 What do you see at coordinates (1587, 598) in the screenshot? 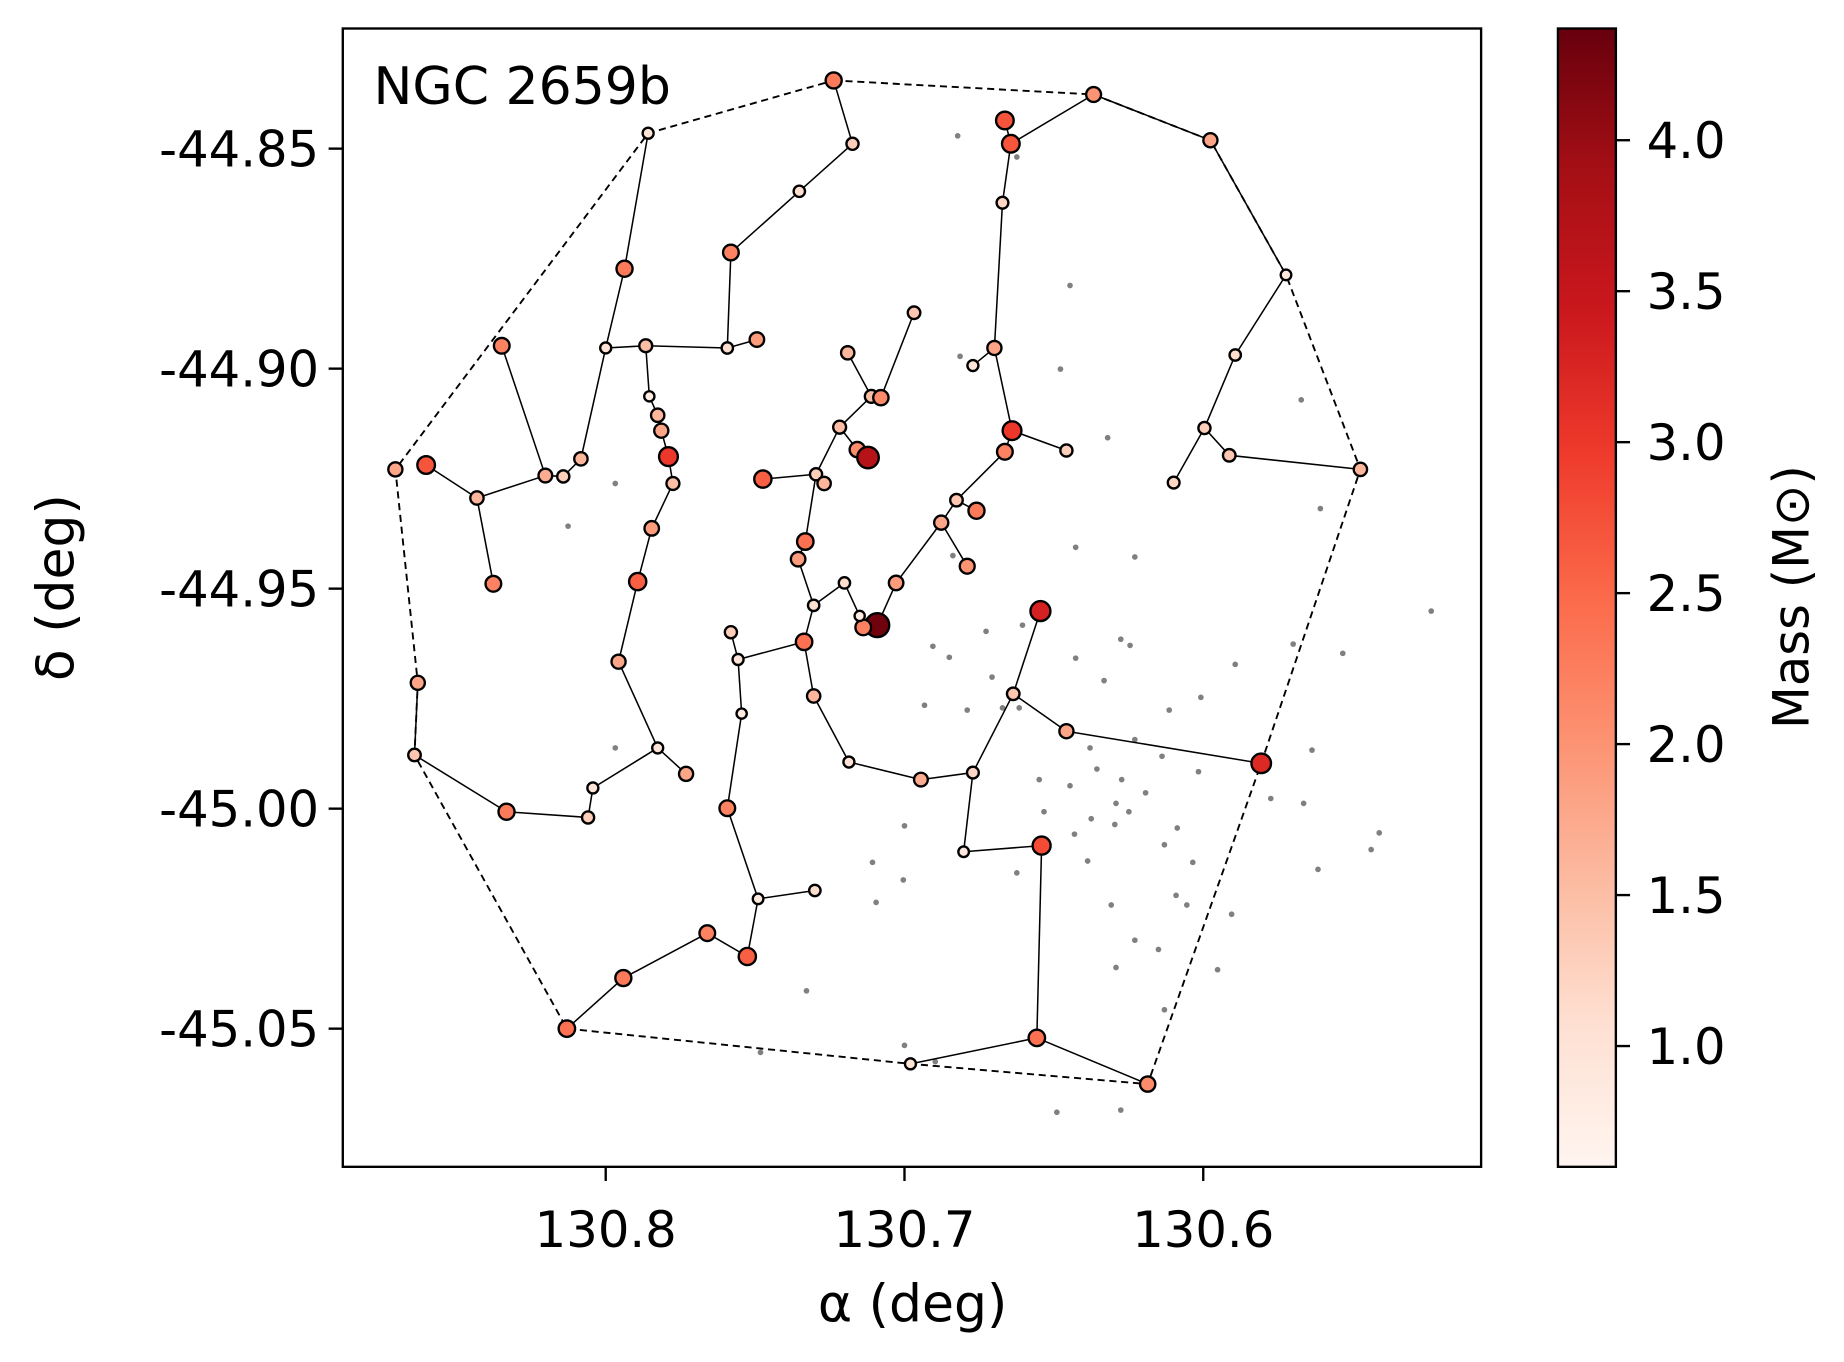
I see `colorbar` at bounding box center [1587, 598].